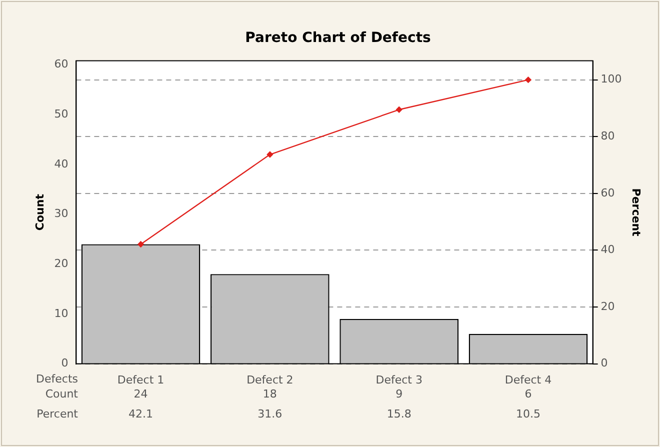 Image resolution: width=660 pixels, height=447 pixels. What do you see at coordinates (61, 163) in the screenshot?
I see `y-tick-label: 40` at bounding box center [61, 163].